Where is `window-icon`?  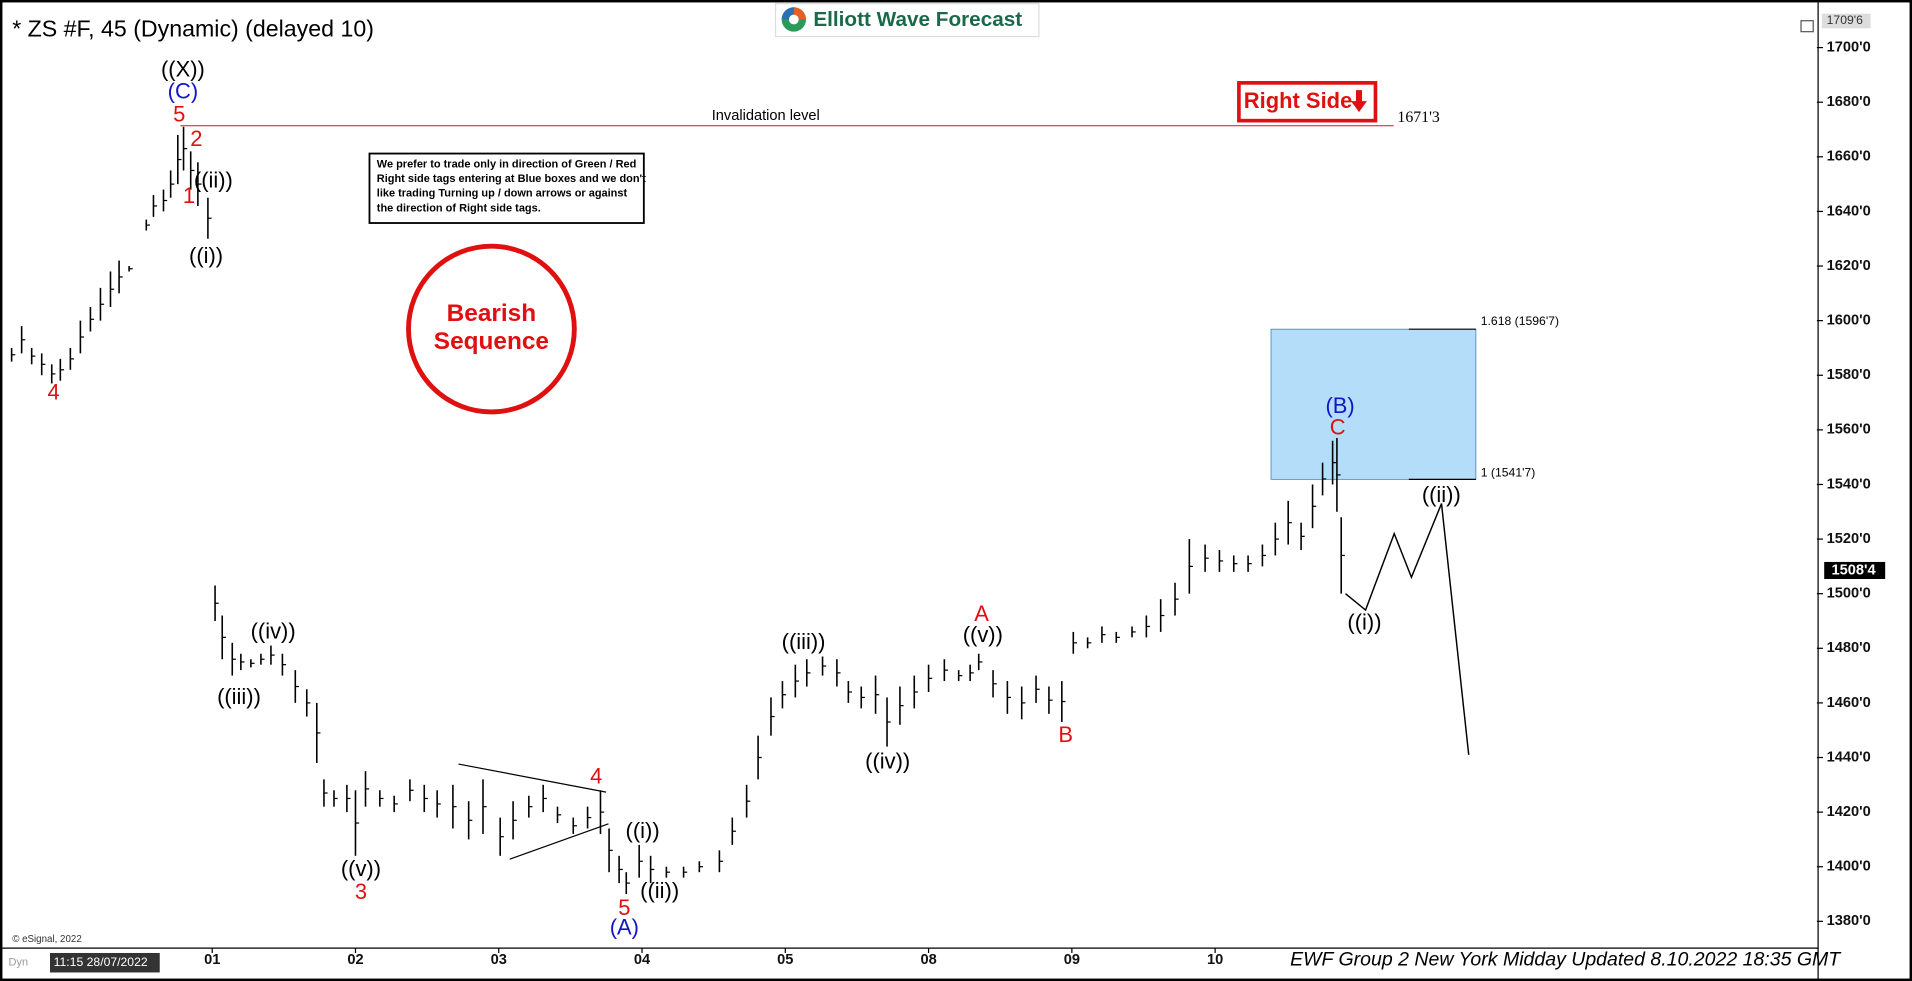
window-icon is located at coordinates (1807, 26).